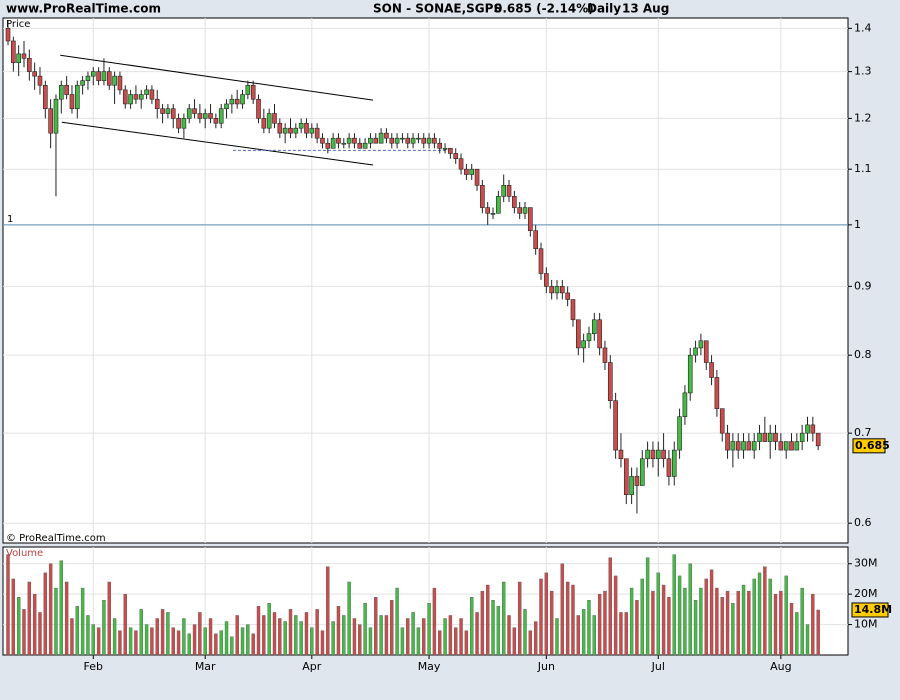 This screenshot has width=900, height=700. What do you see at coordinates (866, 624) in the screenshot?
I see `y-tick-label: 10M` at bounding box center [866, 624].